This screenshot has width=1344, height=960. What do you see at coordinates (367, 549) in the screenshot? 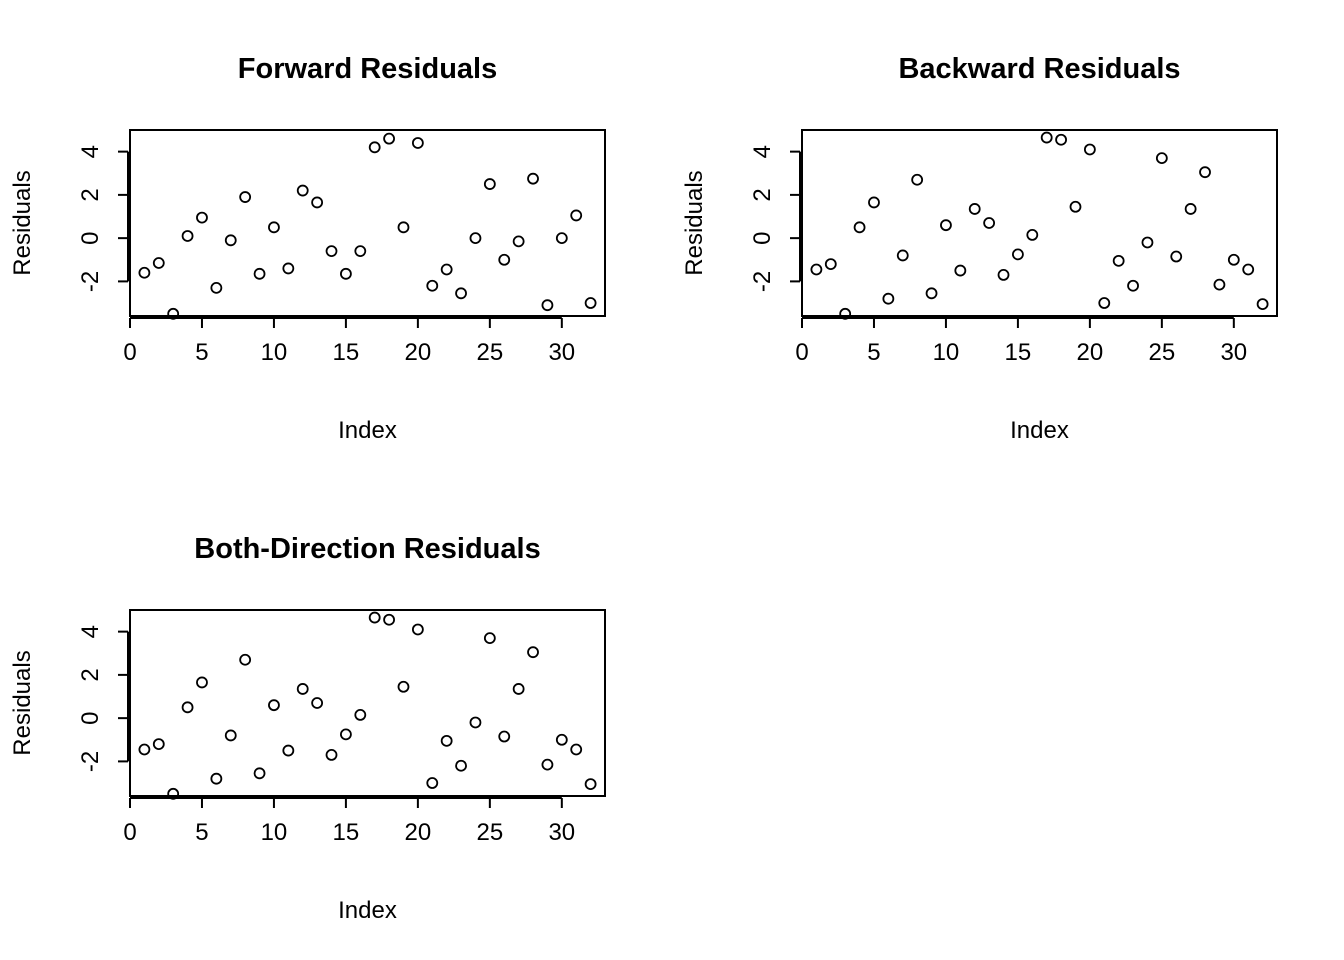
I see `chart-title: Both-Direction Residuals` at bounding box center [367, 549].